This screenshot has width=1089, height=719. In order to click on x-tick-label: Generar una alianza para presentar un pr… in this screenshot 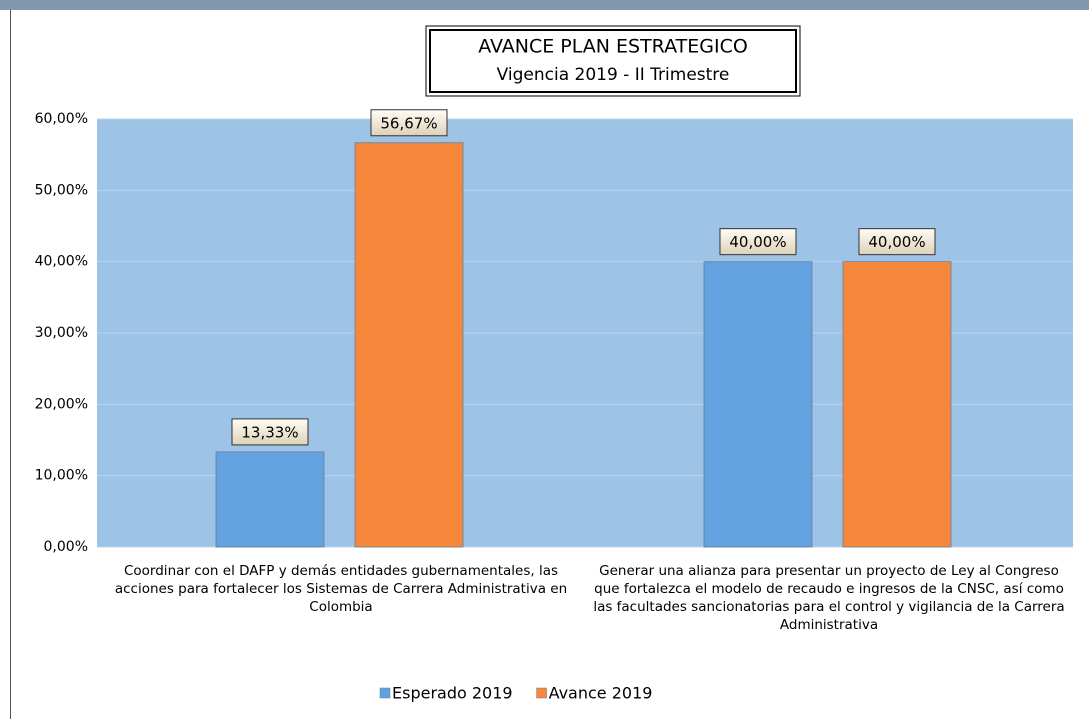, I will do `click(829, 598)`.